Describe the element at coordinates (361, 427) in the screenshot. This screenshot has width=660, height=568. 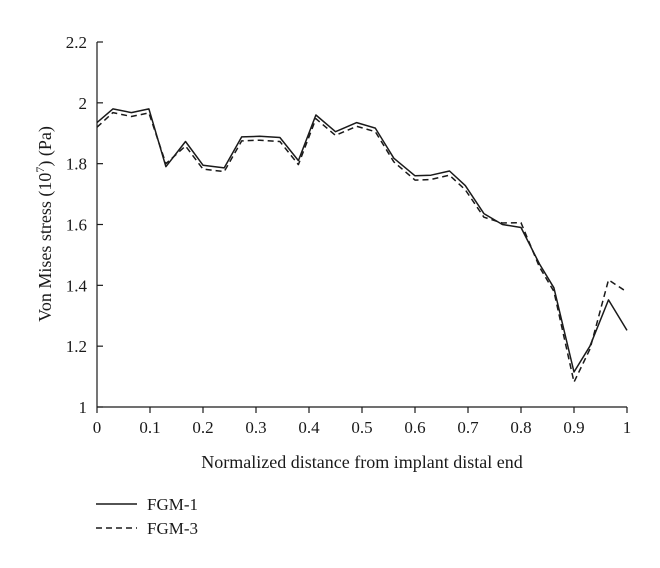
I see `x-tick-label: 0.5` at that location.